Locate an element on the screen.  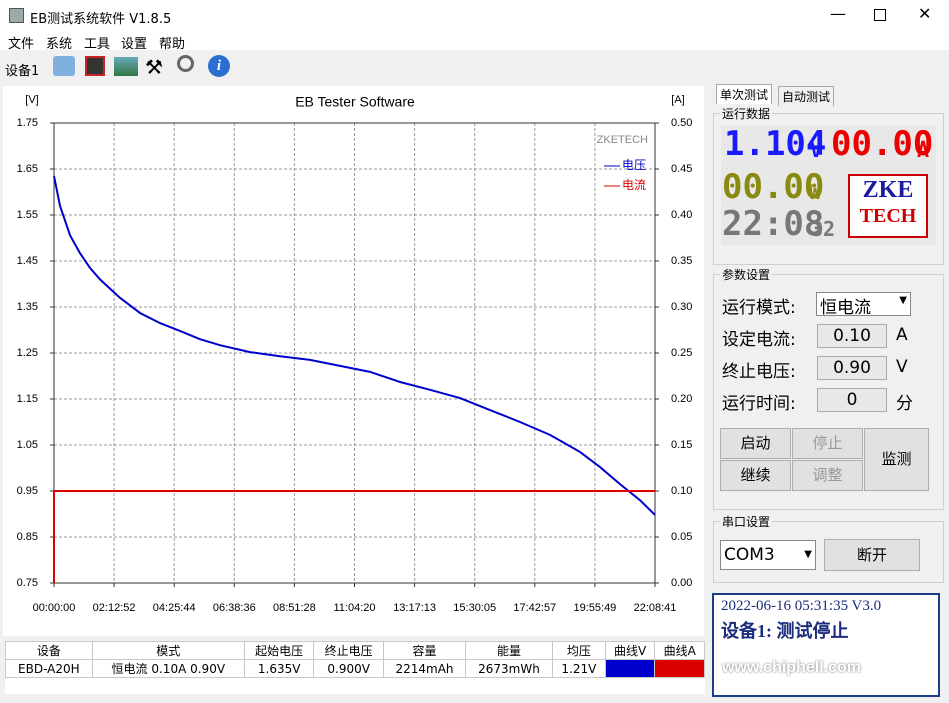
site-watermark: www.chiphell.com is located at coordinates (791, 667).